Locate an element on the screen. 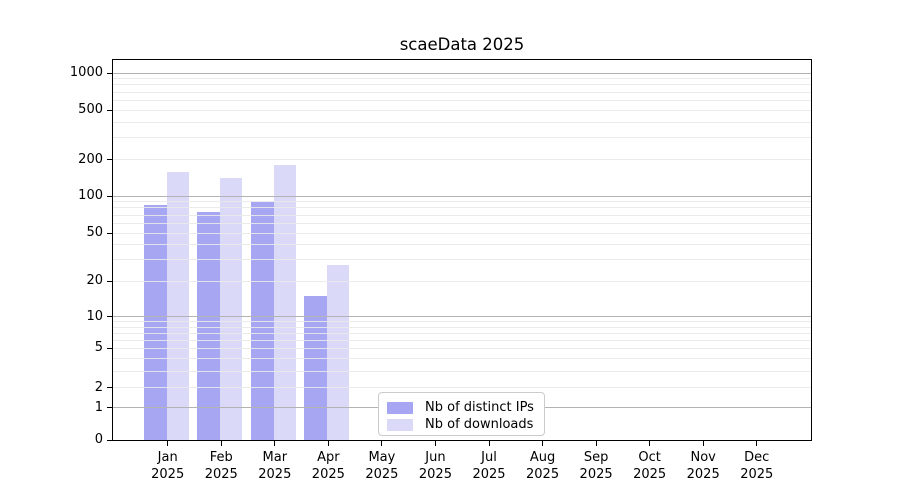 This screenshot has height=500, width=900. bar-nb-of-distinct-ips-feb-2025 is located at coordinates (209, 326).